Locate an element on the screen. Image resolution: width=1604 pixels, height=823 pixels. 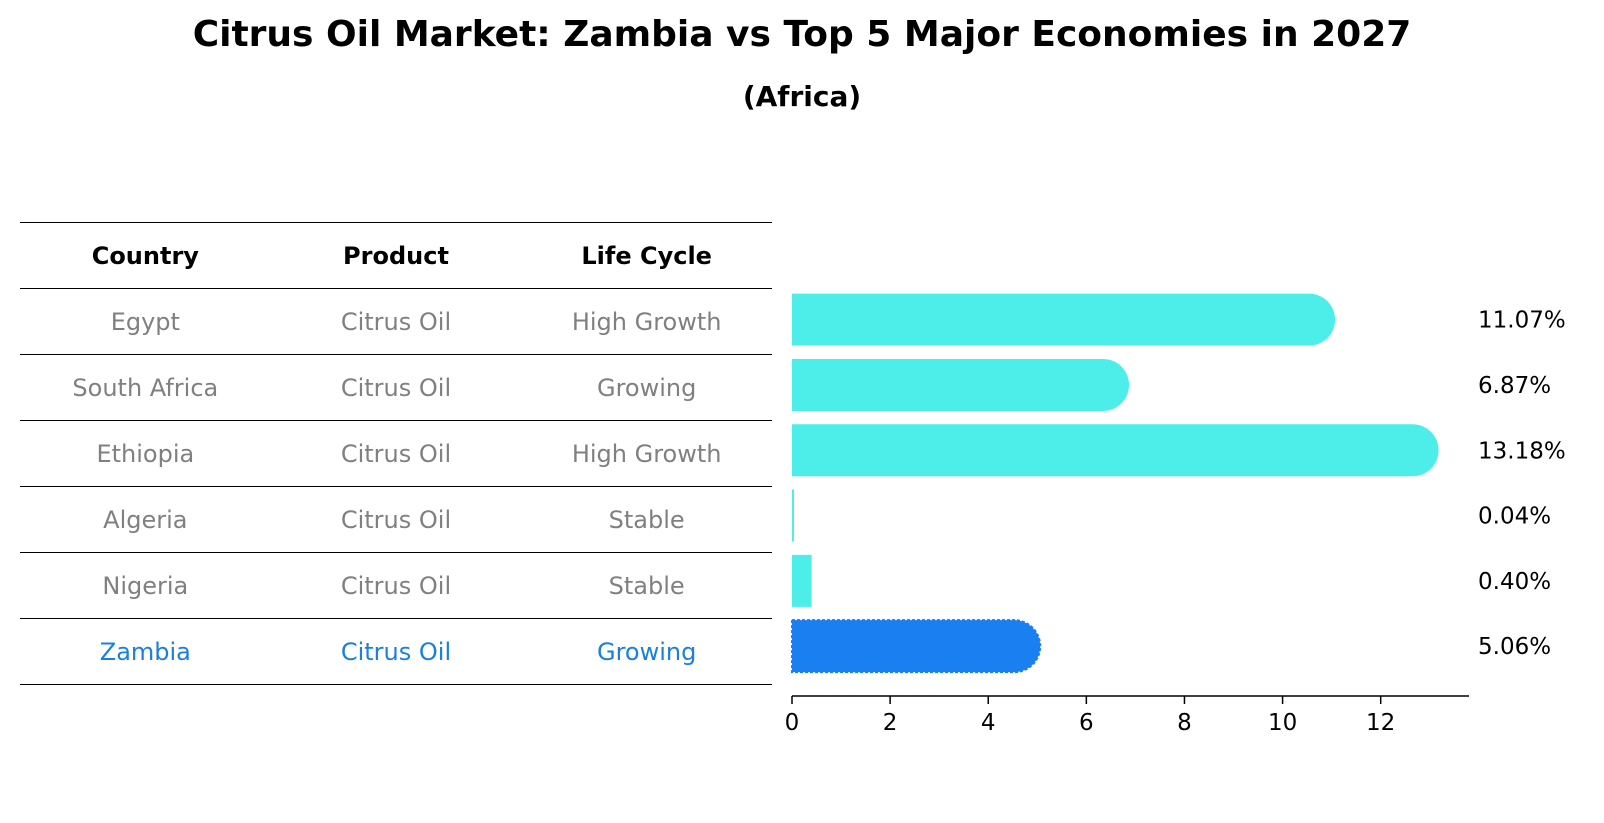
header-life-cycle: Life Cycle is located at coordinates (646, 255).